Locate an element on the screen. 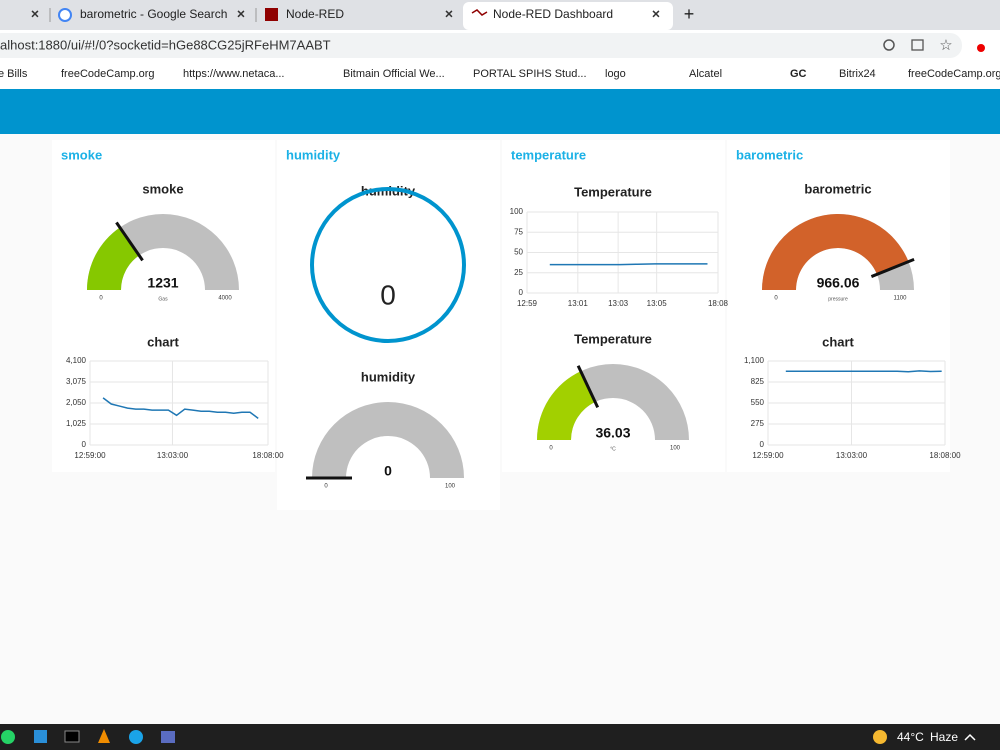  gauge-max: 4000 is located at coordinates (225, 299).